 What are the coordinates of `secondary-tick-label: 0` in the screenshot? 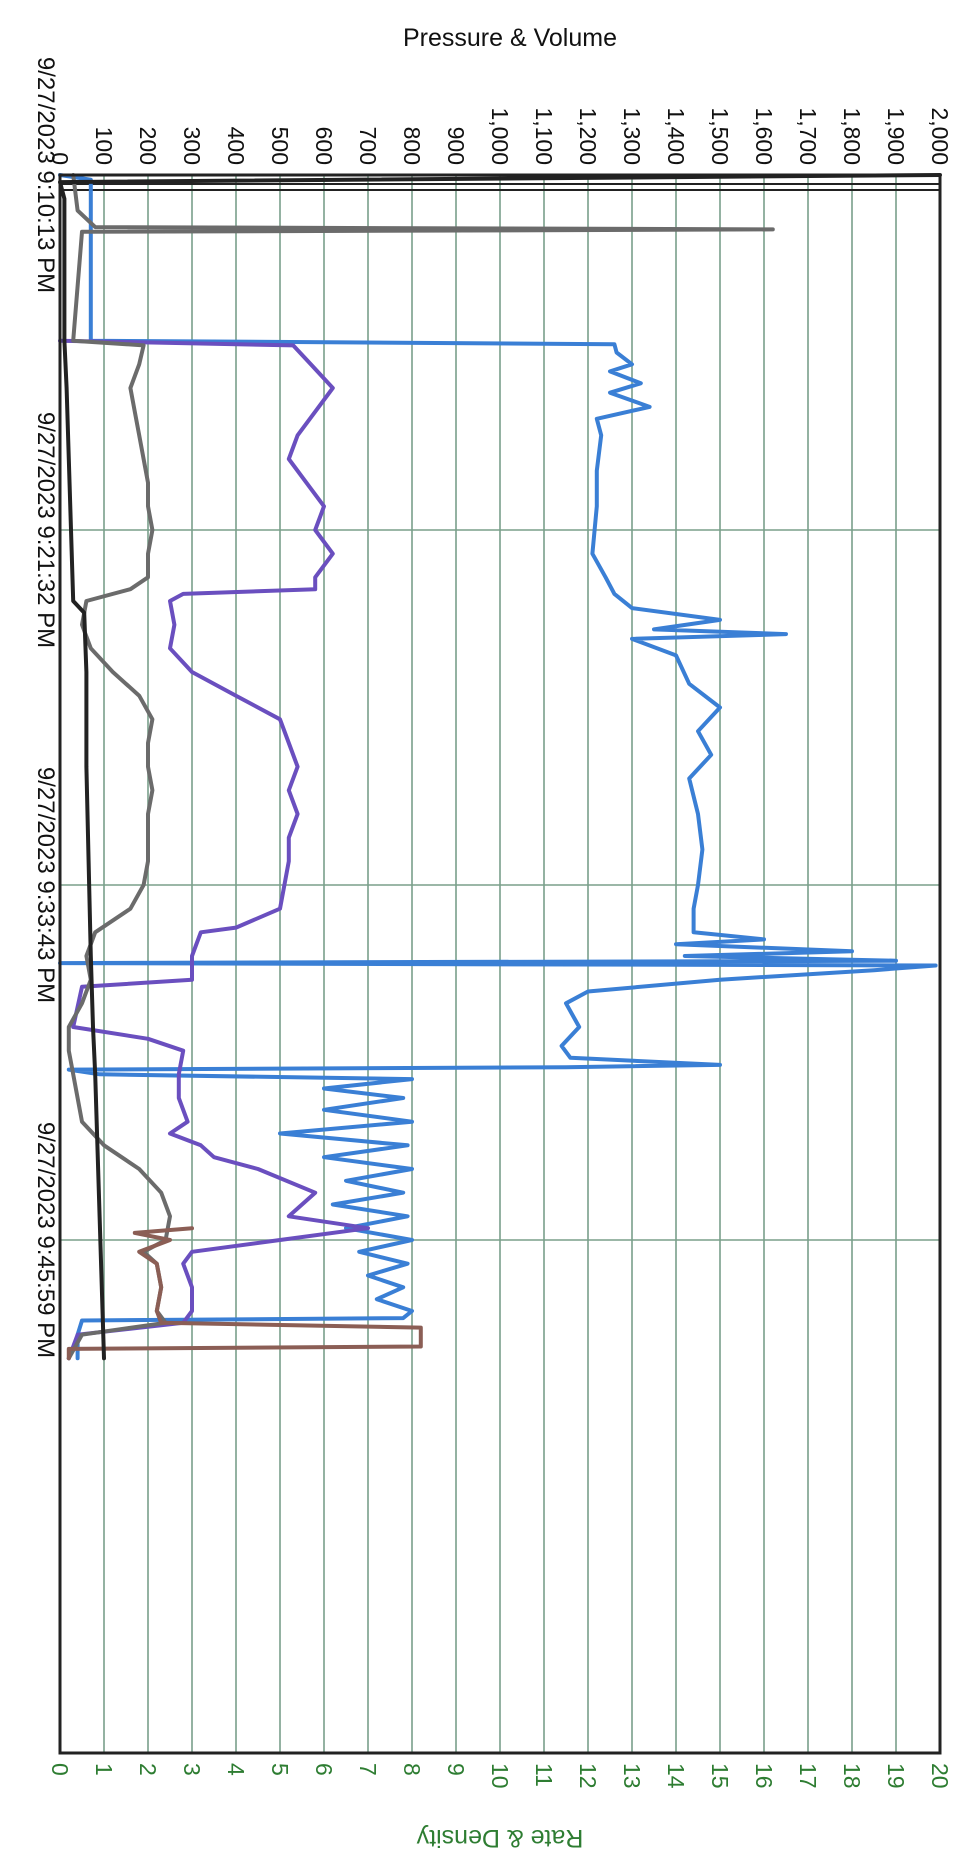 It's located at (60, 1769).